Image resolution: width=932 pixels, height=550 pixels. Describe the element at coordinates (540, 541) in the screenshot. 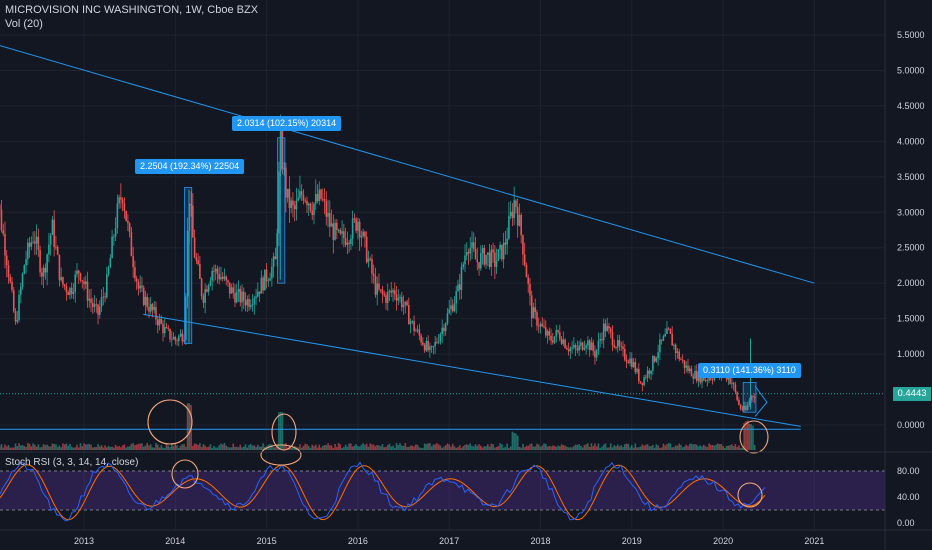

I see `time-tick-label: 2018` at that location.